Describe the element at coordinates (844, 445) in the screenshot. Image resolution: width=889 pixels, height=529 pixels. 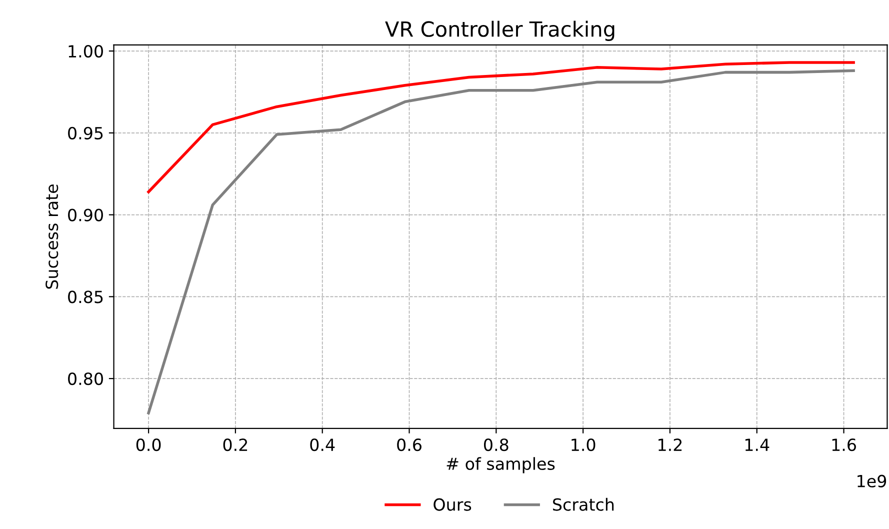
I see `x-tick-label: 1.6` at that location.